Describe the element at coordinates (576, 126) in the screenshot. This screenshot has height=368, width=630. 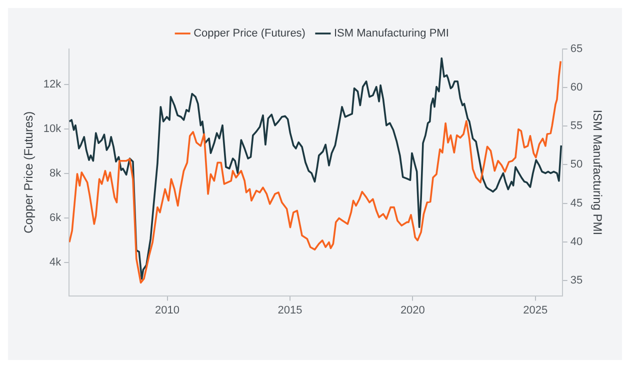
I see `y2-tick-label: 55` at that location.